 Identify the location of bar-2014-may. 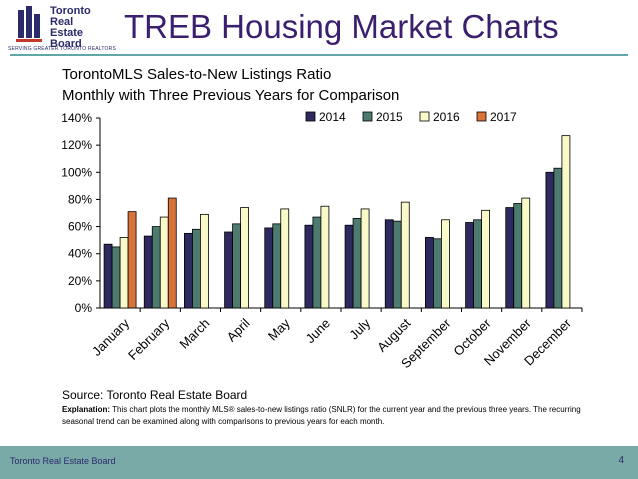
(269, 268).